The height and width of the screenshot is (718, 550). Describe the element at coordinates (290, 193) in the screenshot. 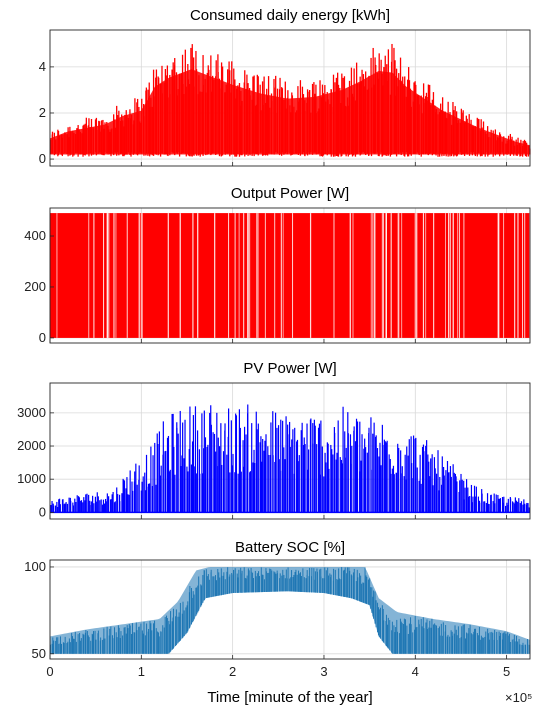

I see `panel-title: Output Power [W]` at that location.